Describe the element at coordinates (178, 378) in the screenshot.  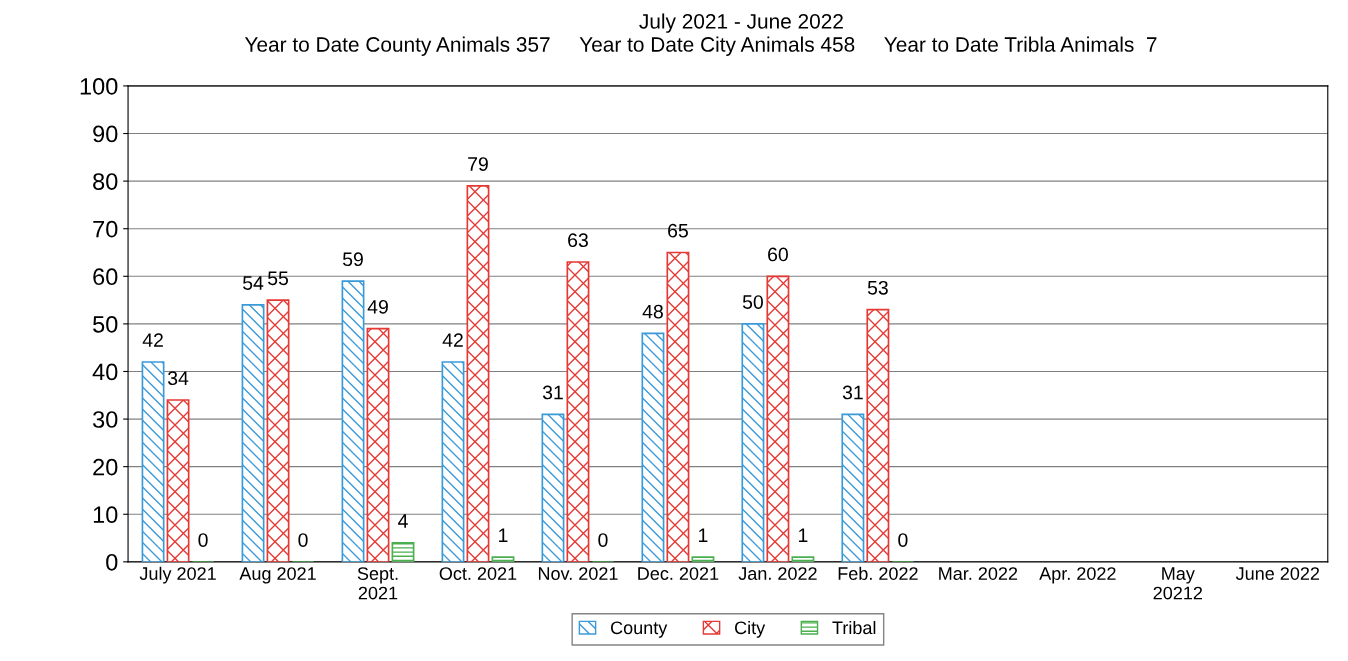
I see `data-label: 34` at that location.